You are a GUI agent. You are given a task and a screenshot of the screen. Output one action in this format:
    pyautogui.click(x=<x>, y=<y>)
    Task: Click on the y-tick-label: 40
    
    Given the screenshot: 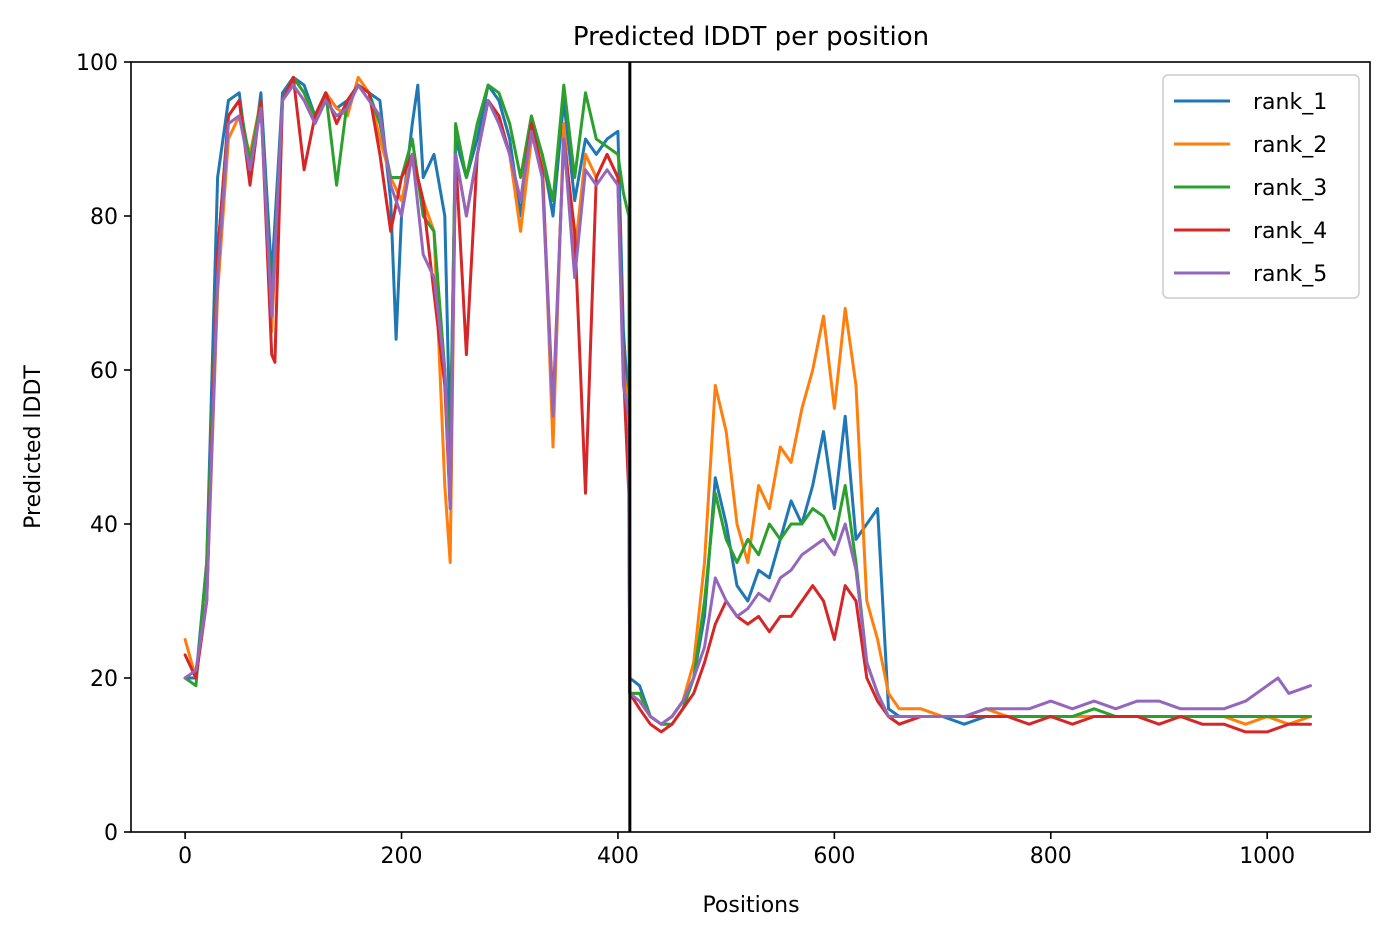 What is the action you would take?
    pyautogui.click(x=104, y=525)
    